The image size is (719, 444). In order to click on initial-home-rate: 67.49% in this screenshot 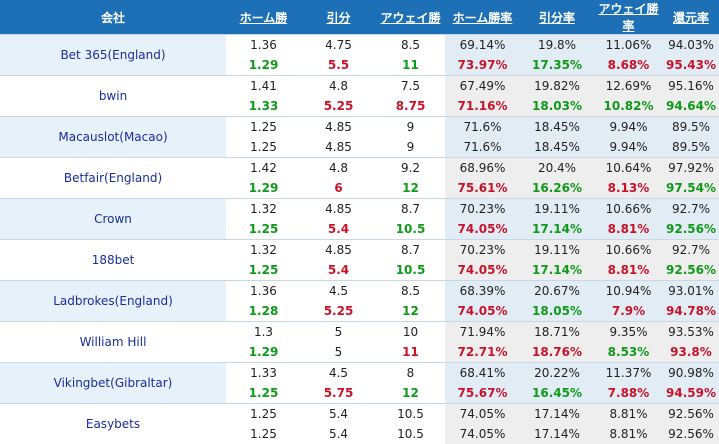, I will do `click(482, 86)`.